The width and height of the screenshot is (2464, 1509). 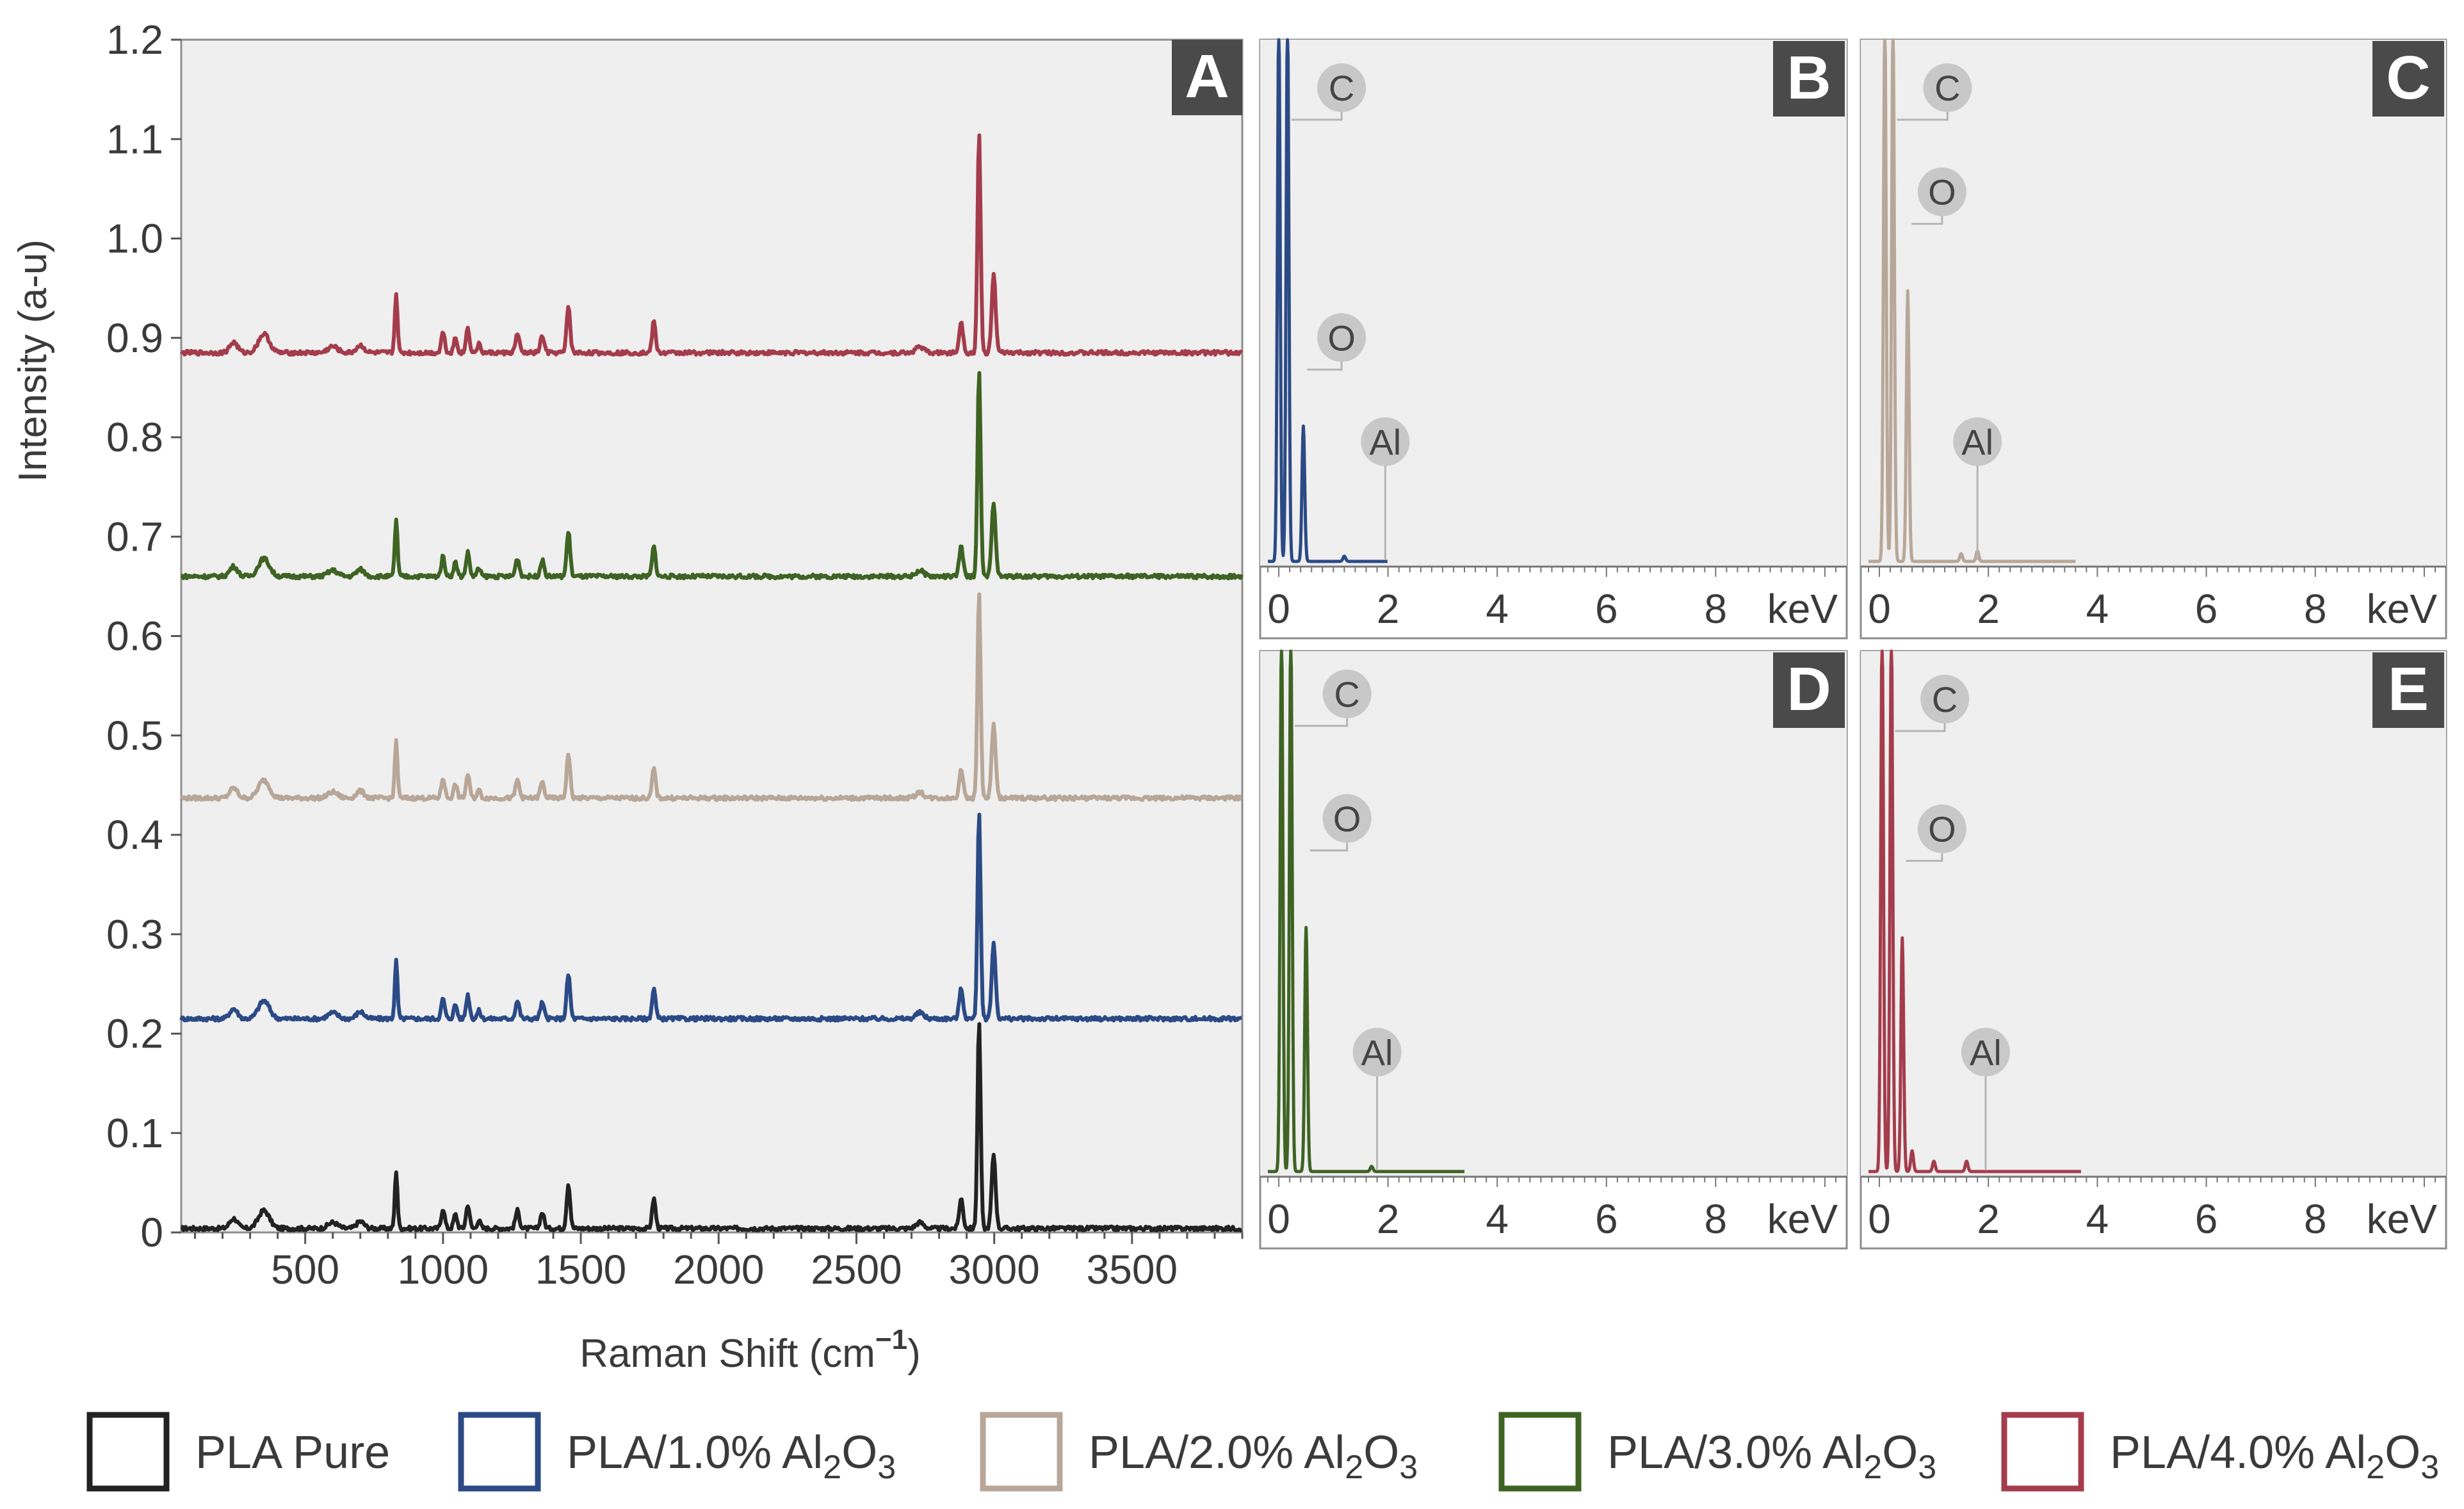 I want to click on y-tick-label: 0.4, so click(x=134, y=835).